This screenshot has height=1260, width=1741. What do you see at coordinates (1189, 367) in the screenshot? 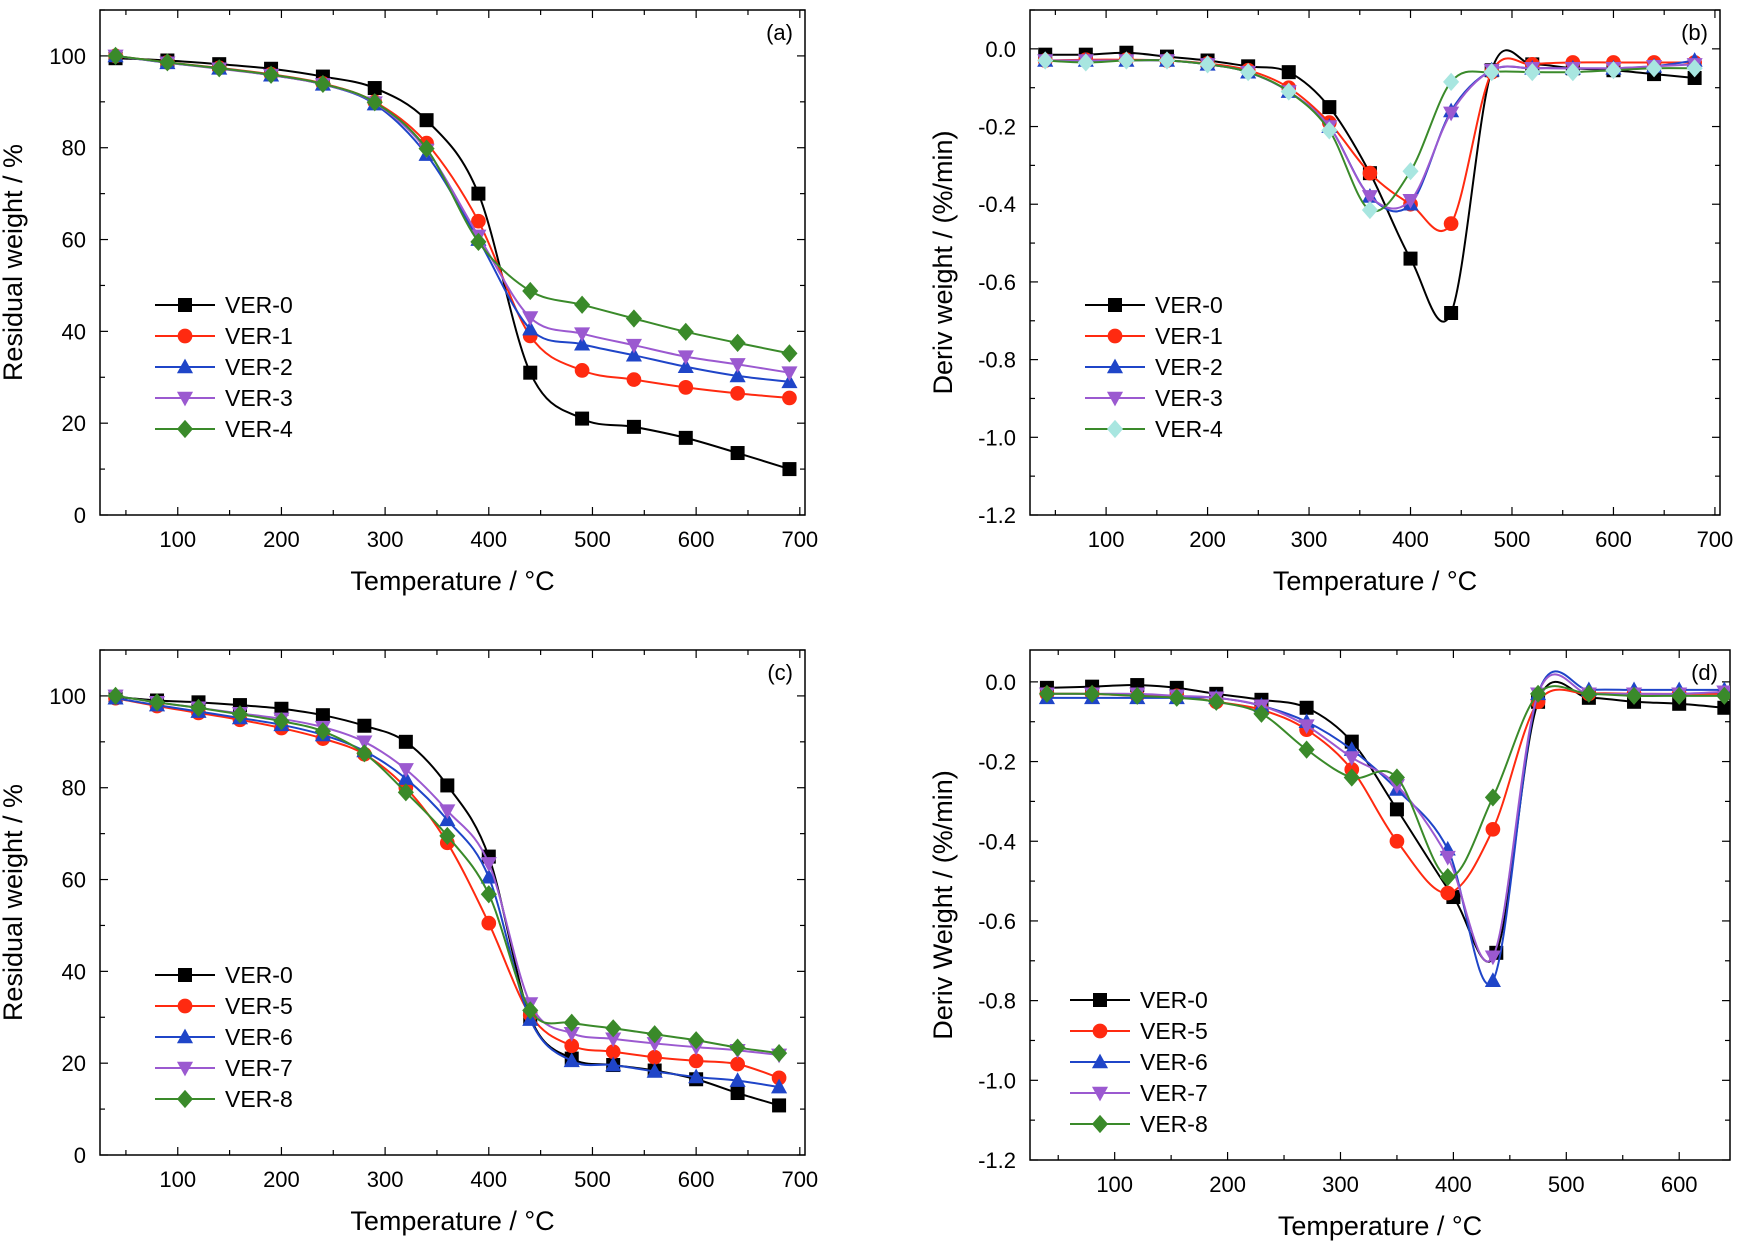
I see `legend-entry: VER-2` at bounding box center [1189, 367].